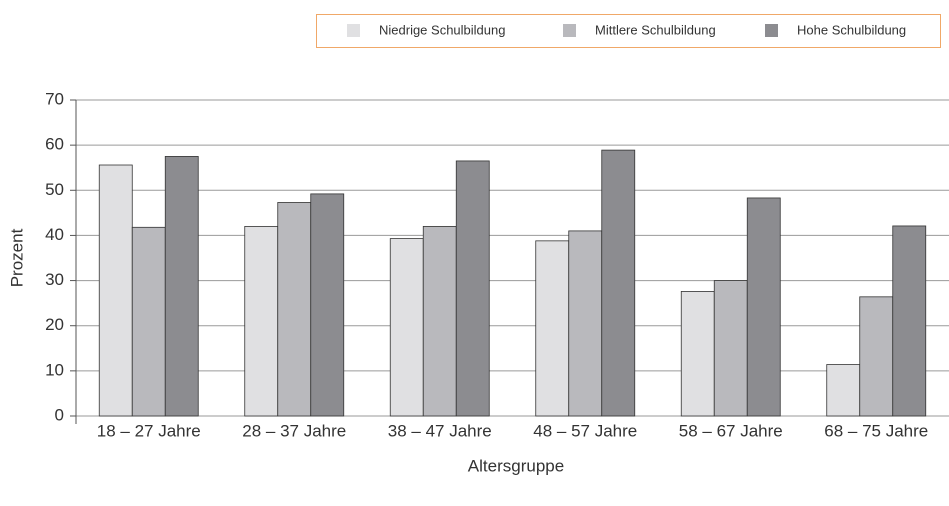  What do you see at coordinates (731, 430) in the screenshot?
I see `x-tick-label: 58 – 67 Jahre` at bounding box center [731, 430].